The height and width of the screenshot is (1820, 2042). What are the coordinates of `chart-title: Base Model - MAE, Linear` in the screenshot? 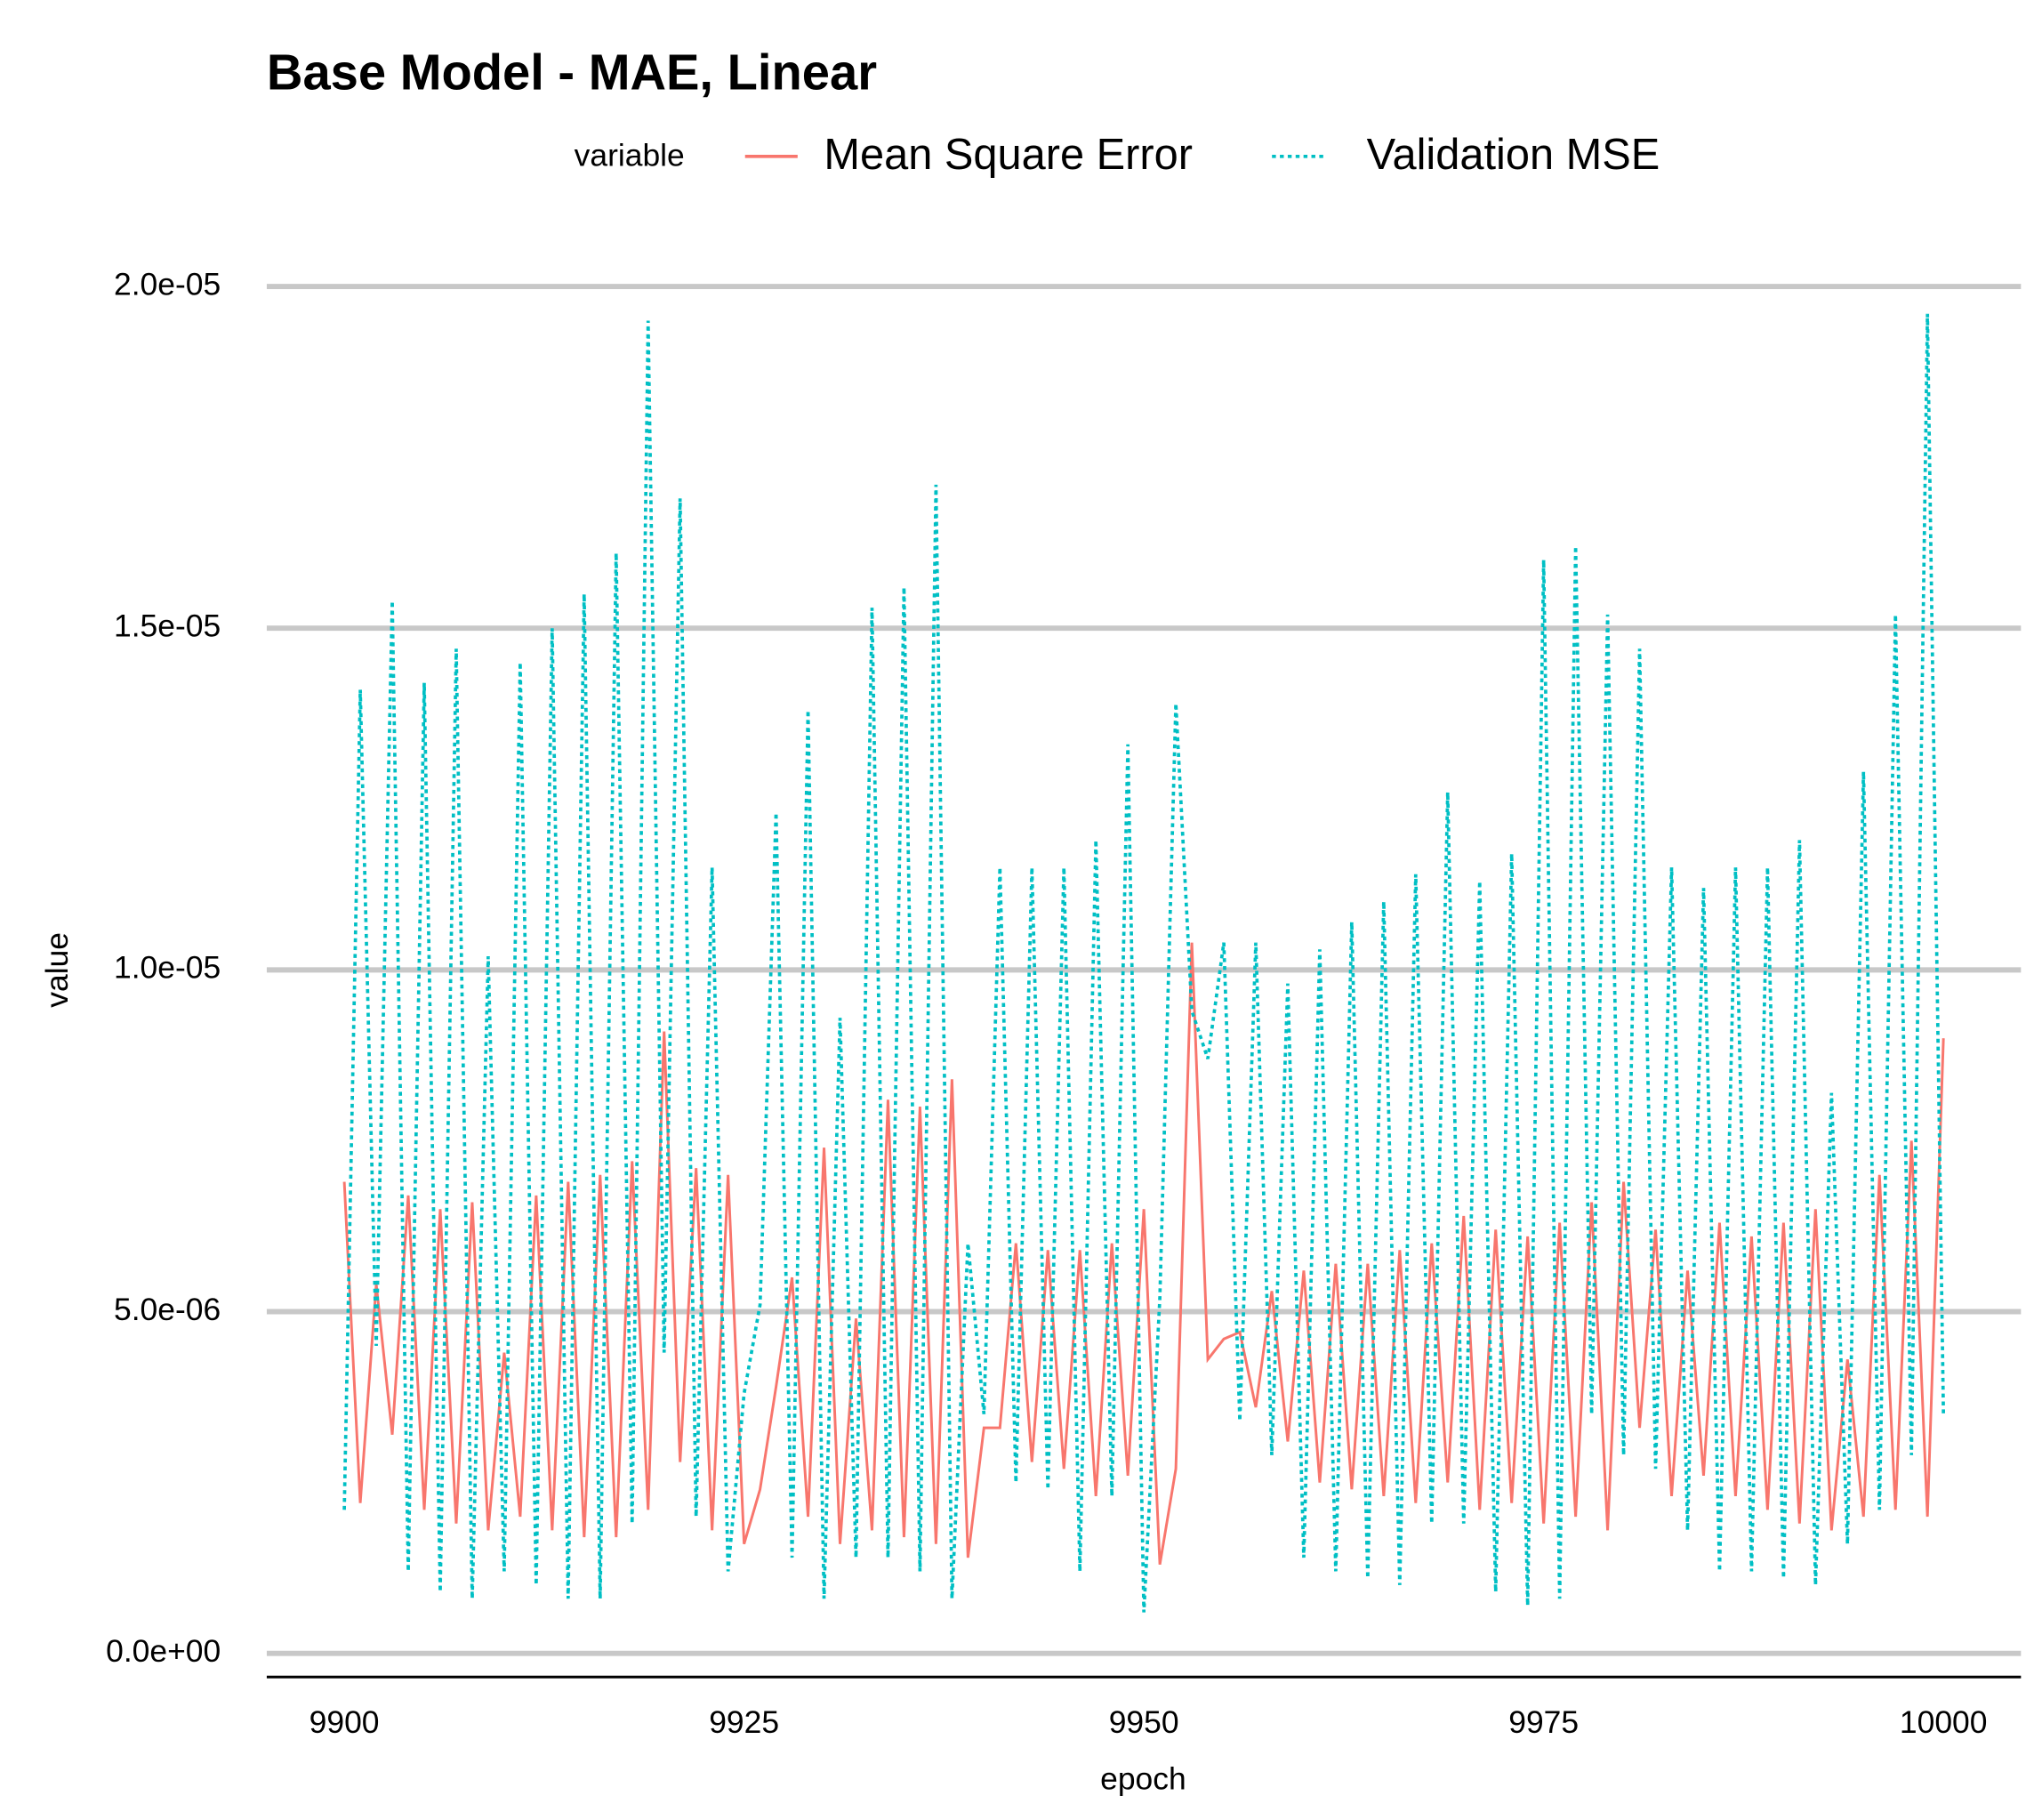 It's located at (572, 72).